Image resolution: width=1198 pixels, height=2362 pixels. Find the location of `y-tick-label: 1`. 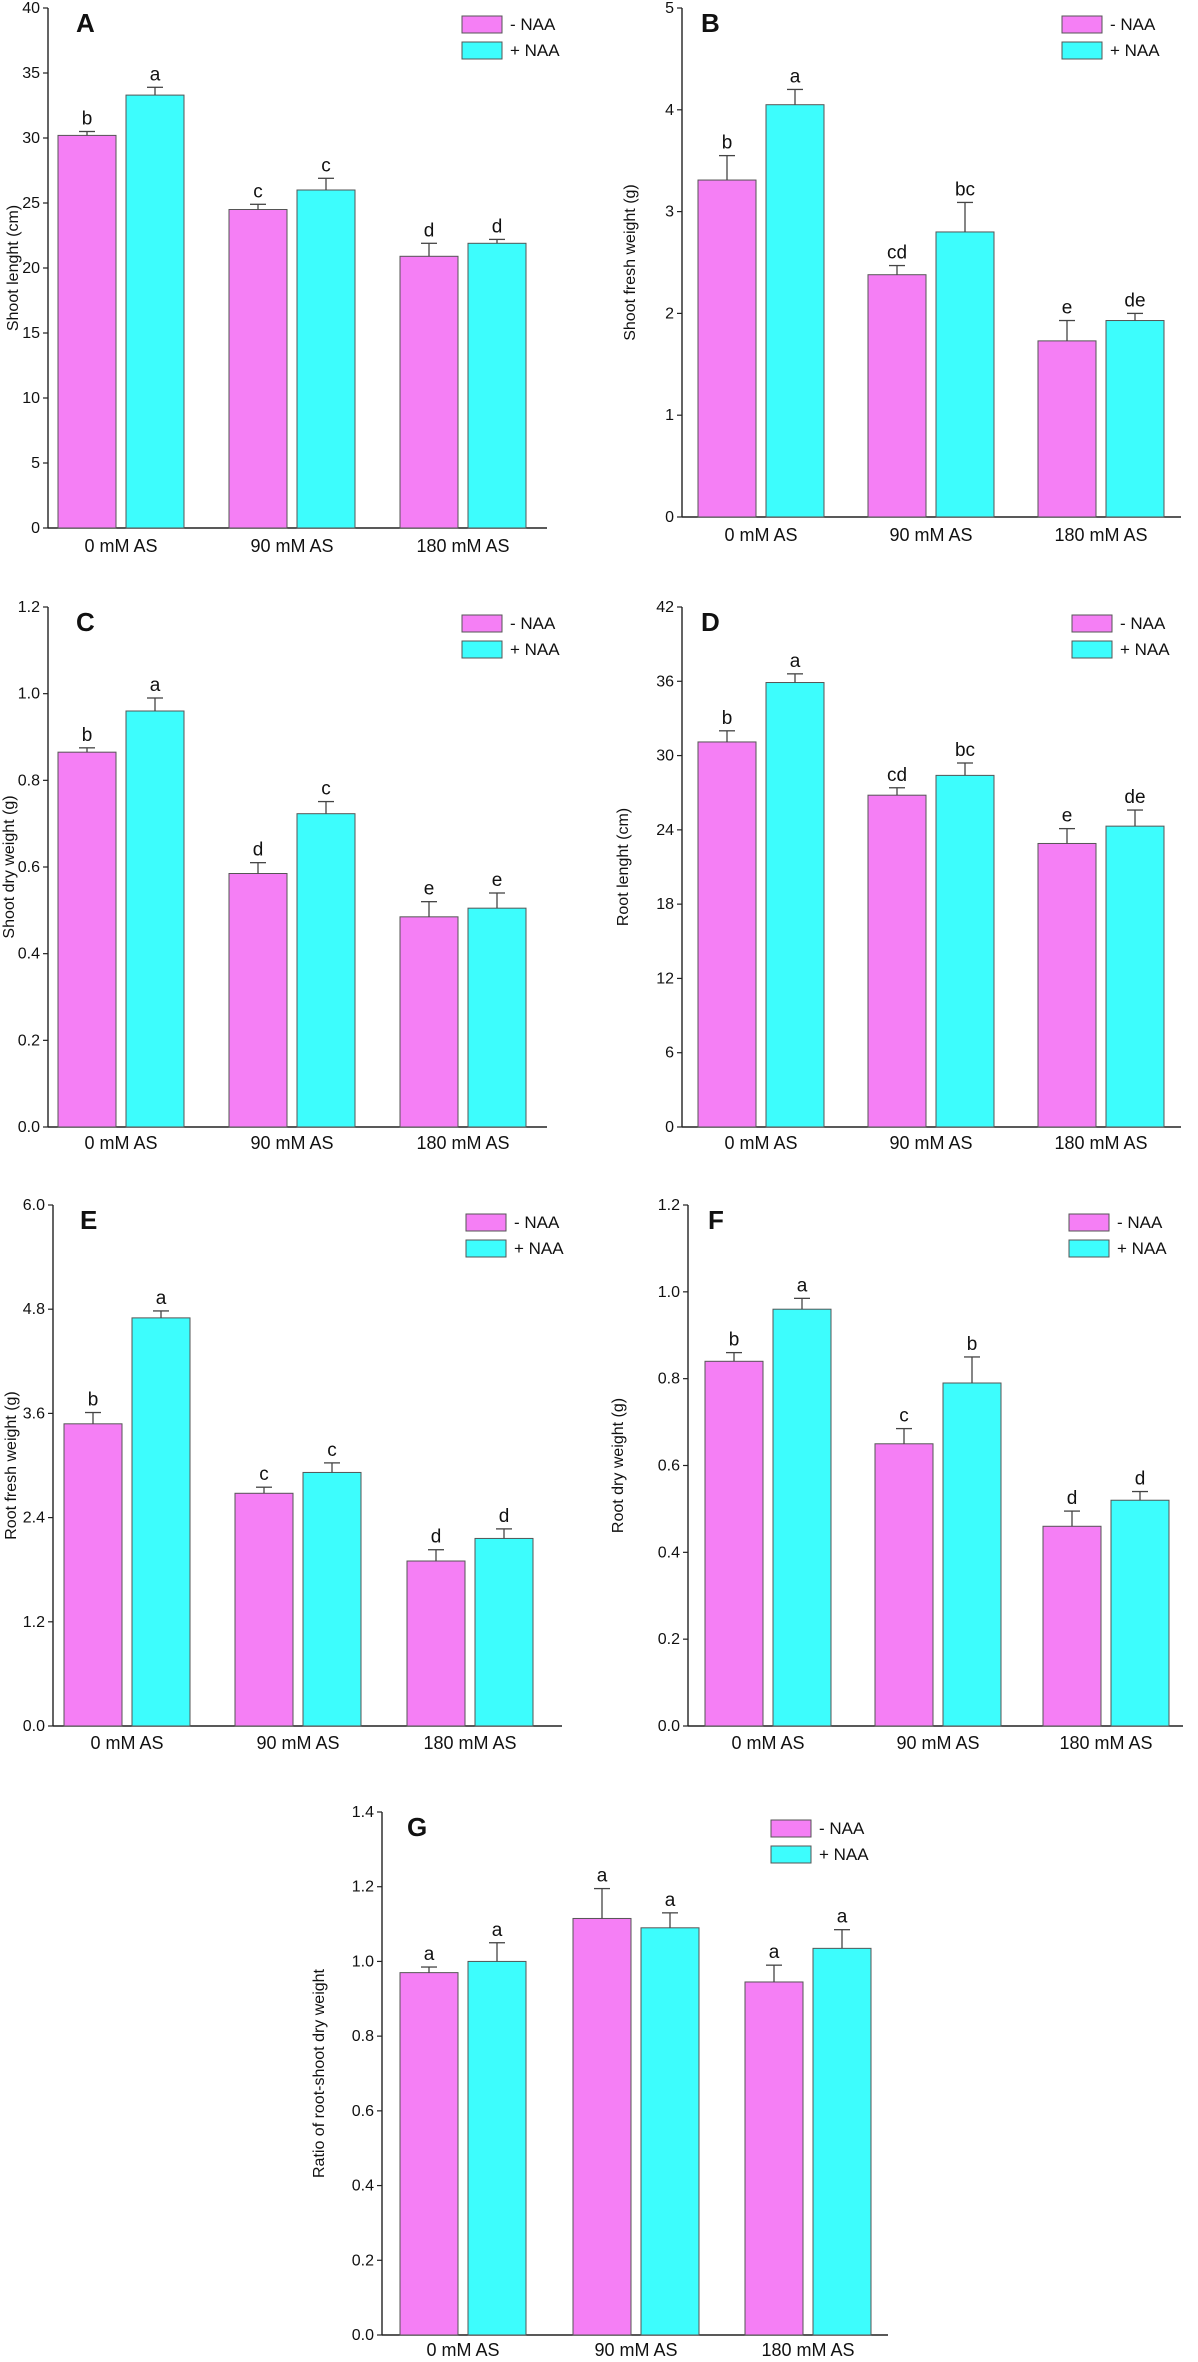

y-tick-label: 1 is located at coordinates (669, 415).